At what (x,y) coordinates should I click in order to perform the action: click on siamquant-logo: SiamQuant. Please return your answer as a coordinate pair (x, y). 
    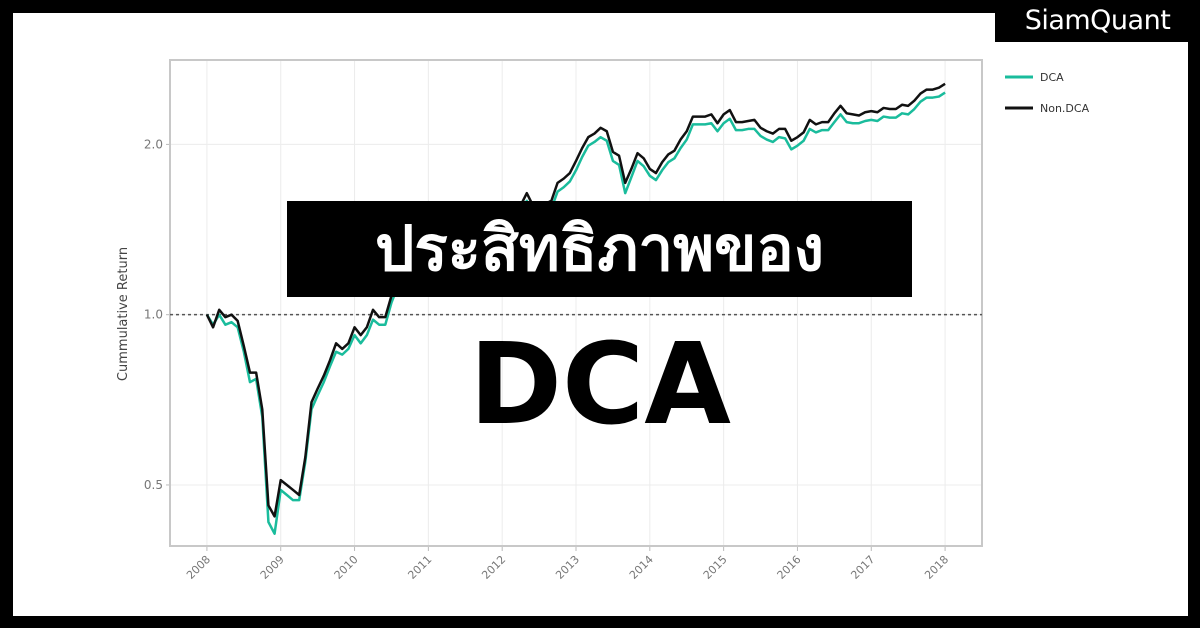
    Looking at the image, I should click on (1097, 21).